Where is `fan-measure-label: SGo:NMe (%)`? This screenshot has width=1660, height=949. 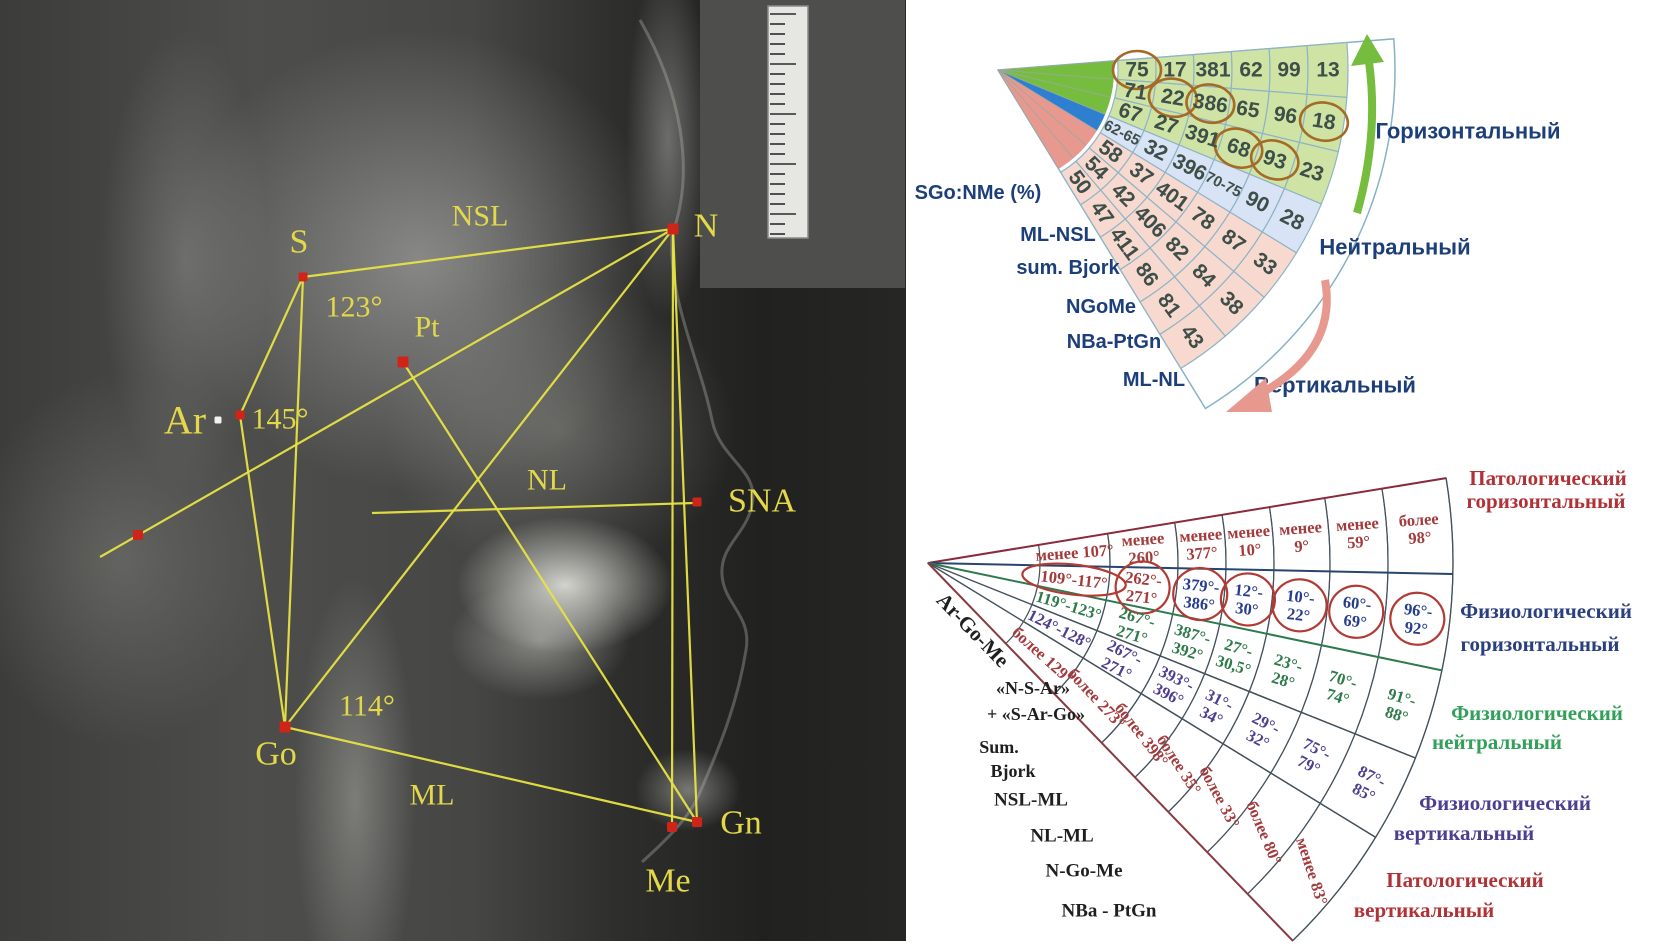
fan-measure-label: SGo:NMe (%) is located at coordinates (978, 193).